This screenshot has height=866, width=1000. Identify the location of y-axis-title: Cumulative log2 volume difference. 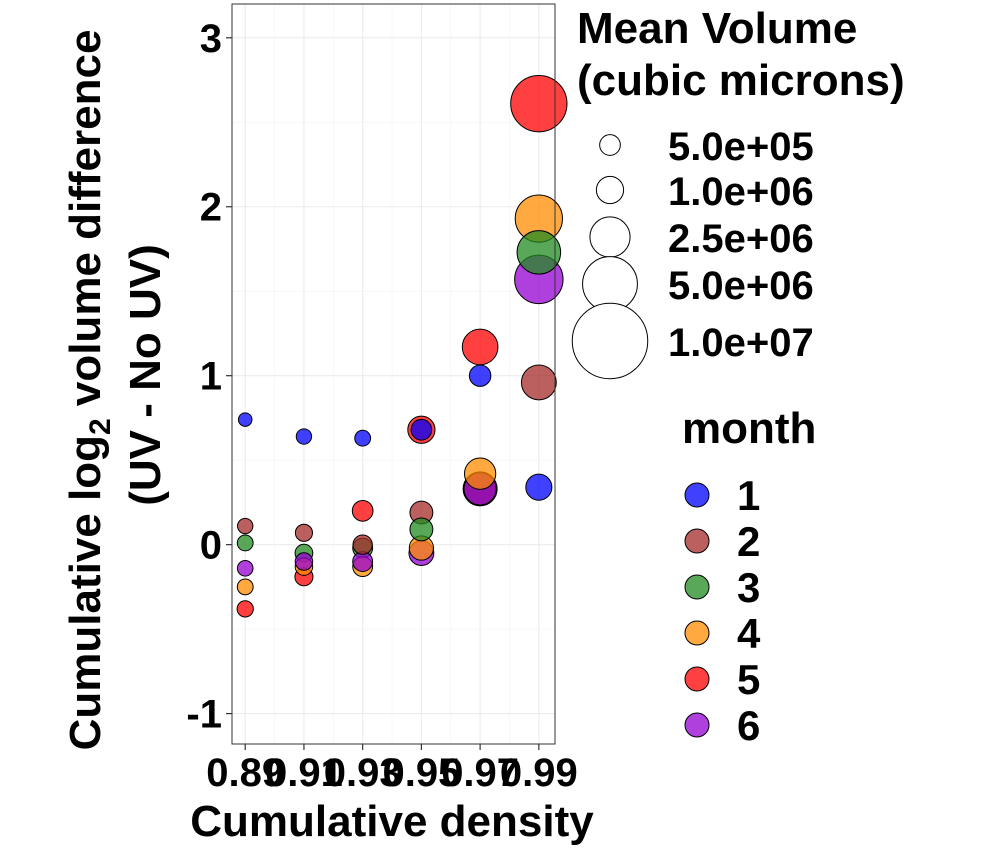
(89, 390).